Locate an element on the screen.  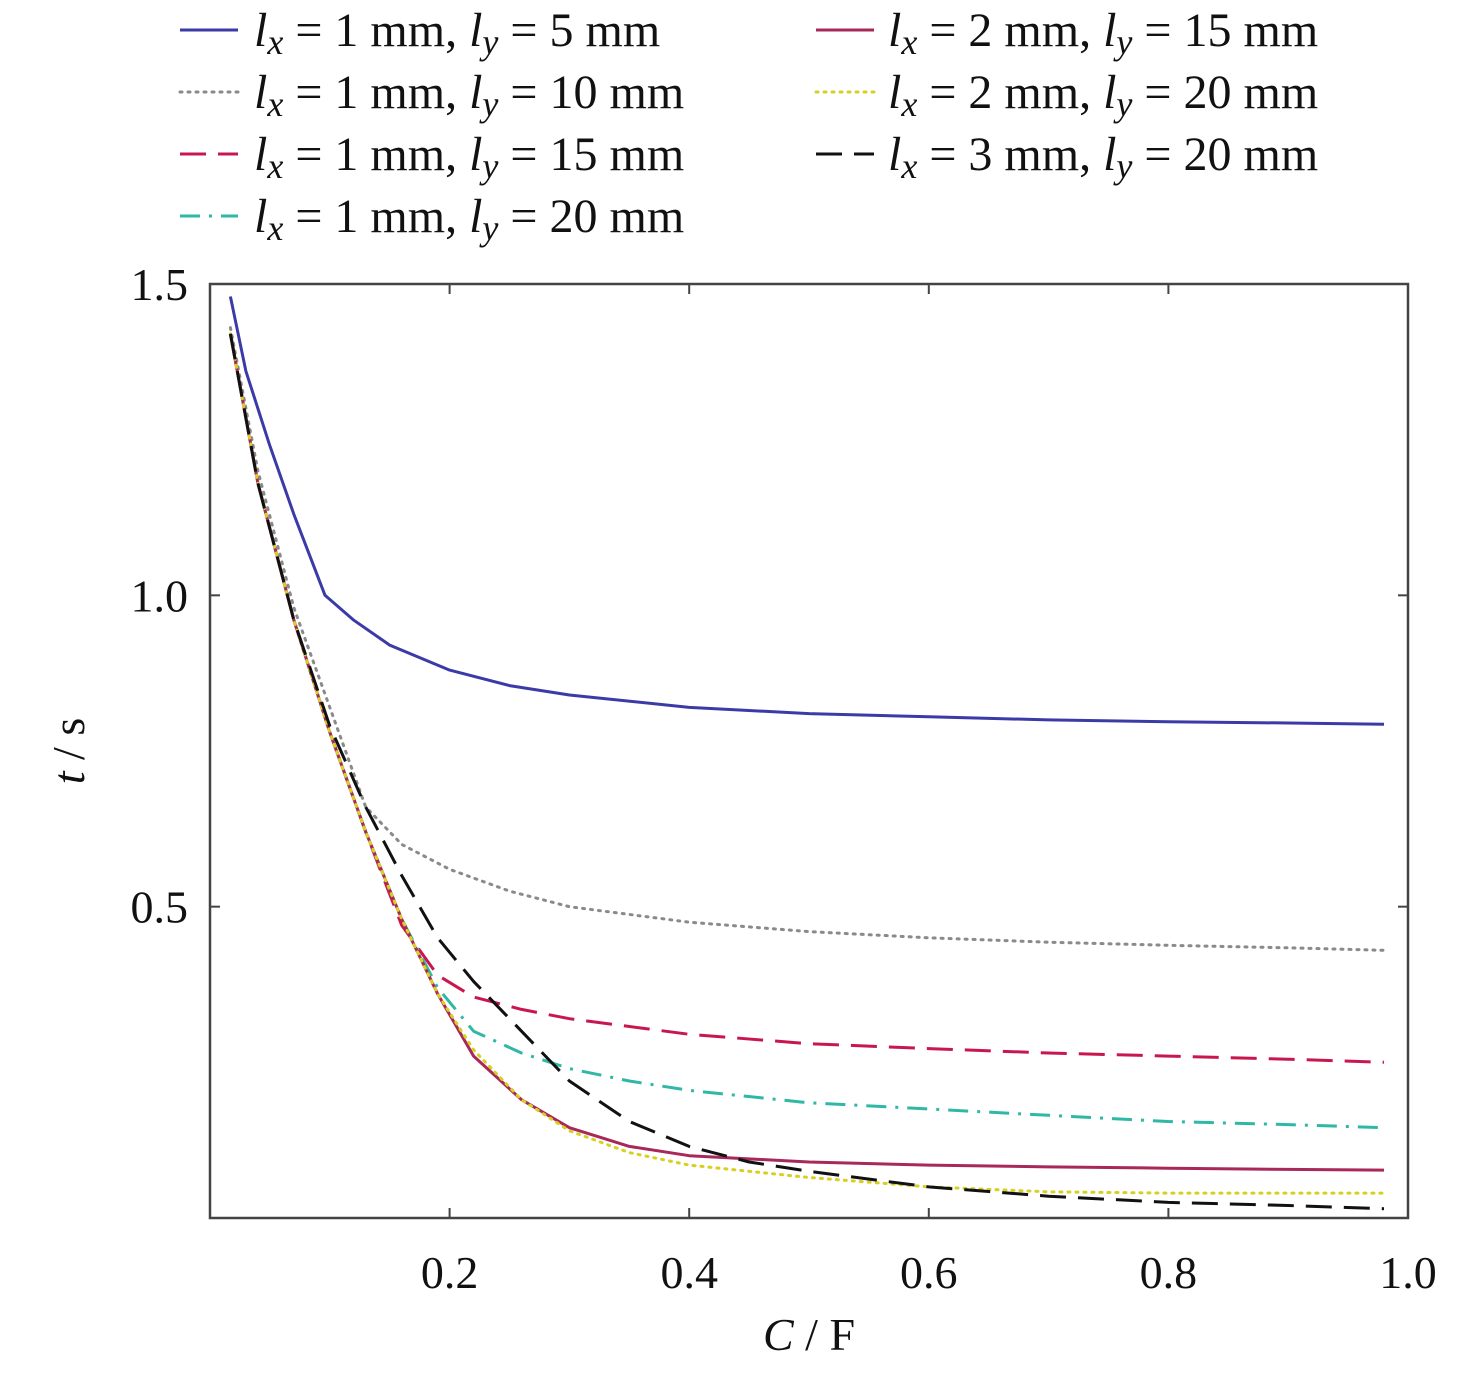
y-tick-label: 1.0 is located at coordinates (160, 595).